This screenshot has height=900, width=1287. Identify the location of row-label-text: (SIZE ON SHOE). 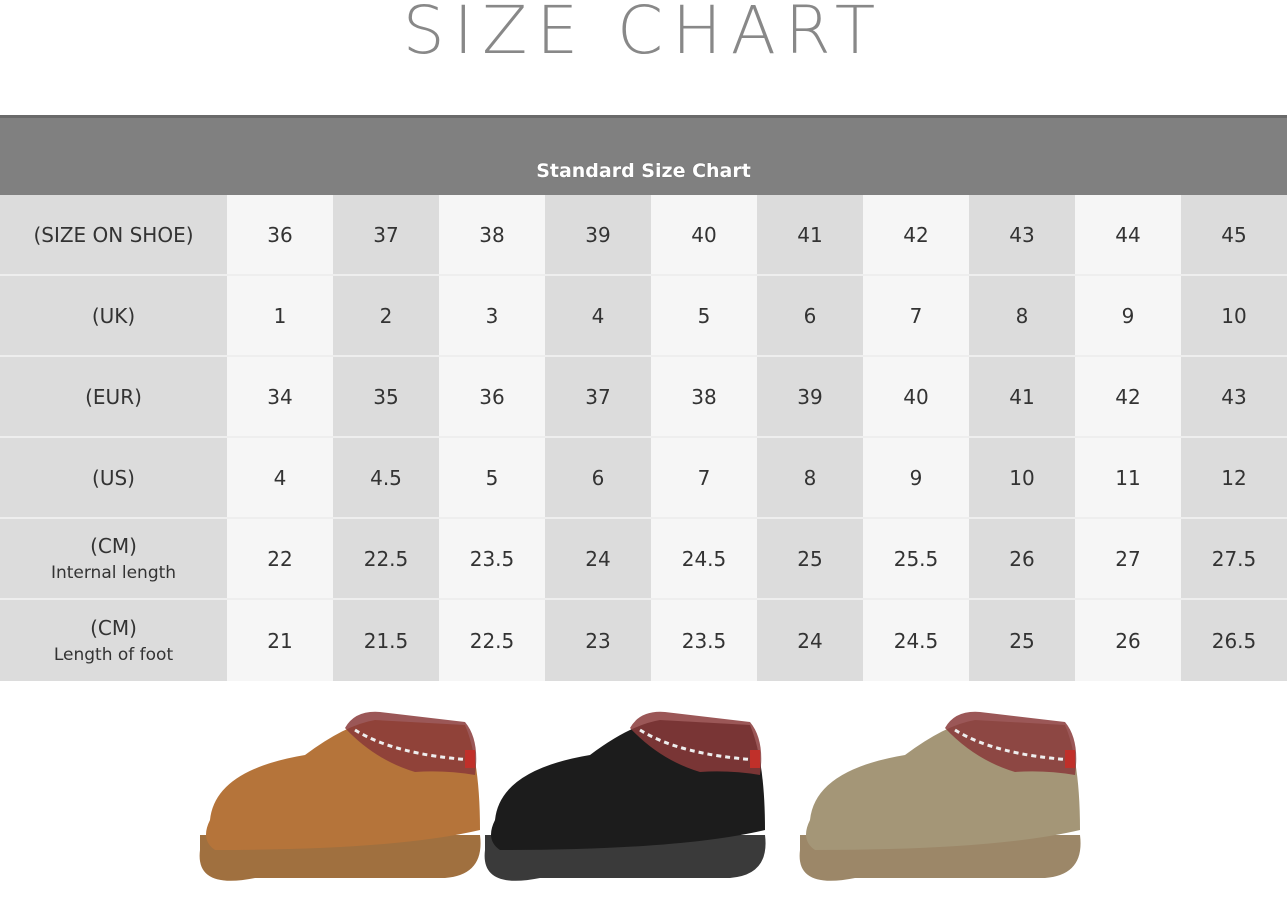
(113, 234).